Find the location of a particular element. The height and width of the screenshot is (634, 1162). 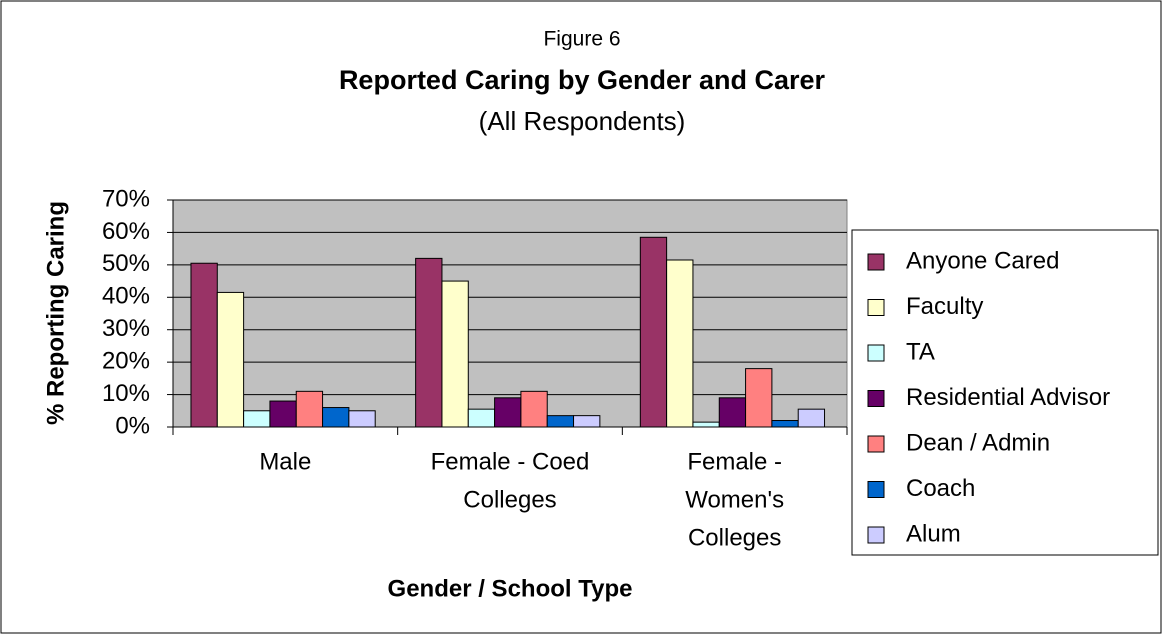

chart-subtitle: (All Respondents) is located at coordinates (582, 121).